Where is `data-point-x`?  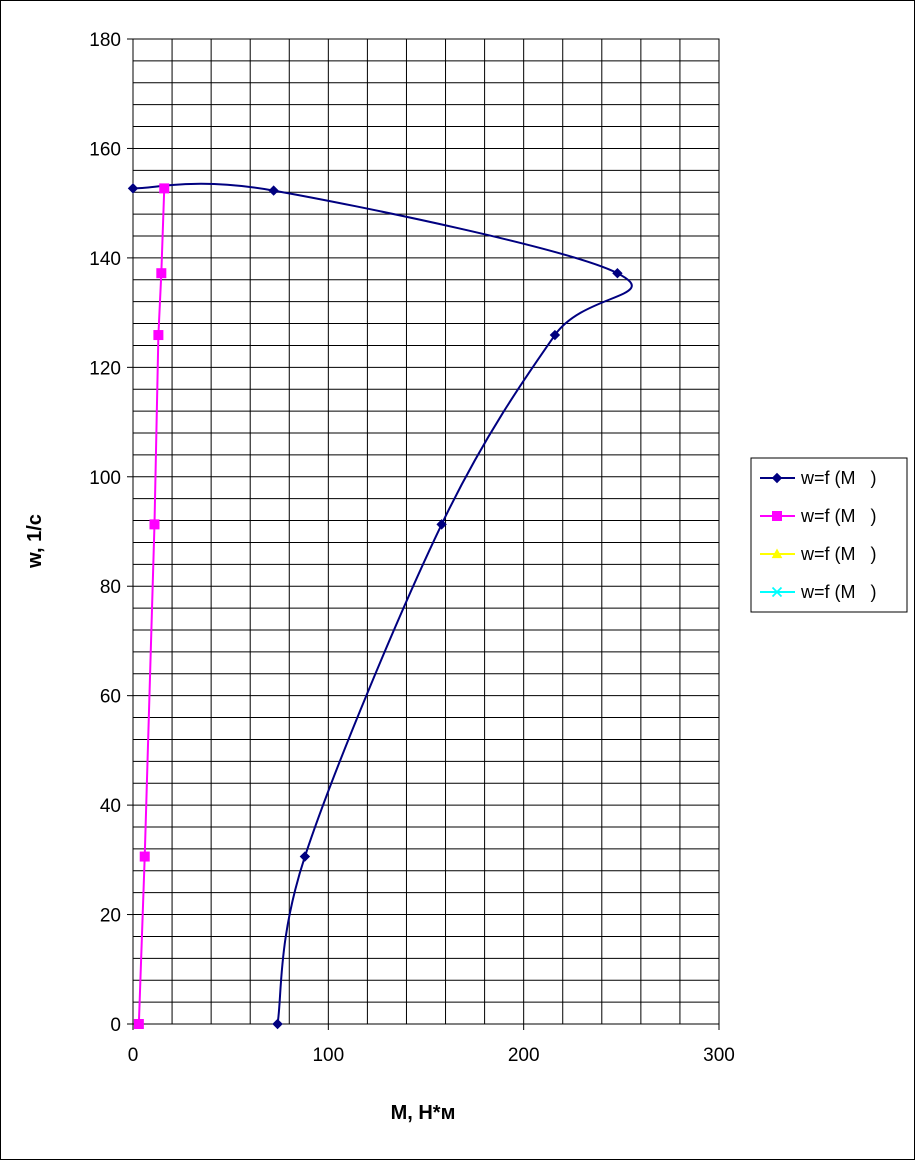 data-point-x is located at coordinates (777, 592).